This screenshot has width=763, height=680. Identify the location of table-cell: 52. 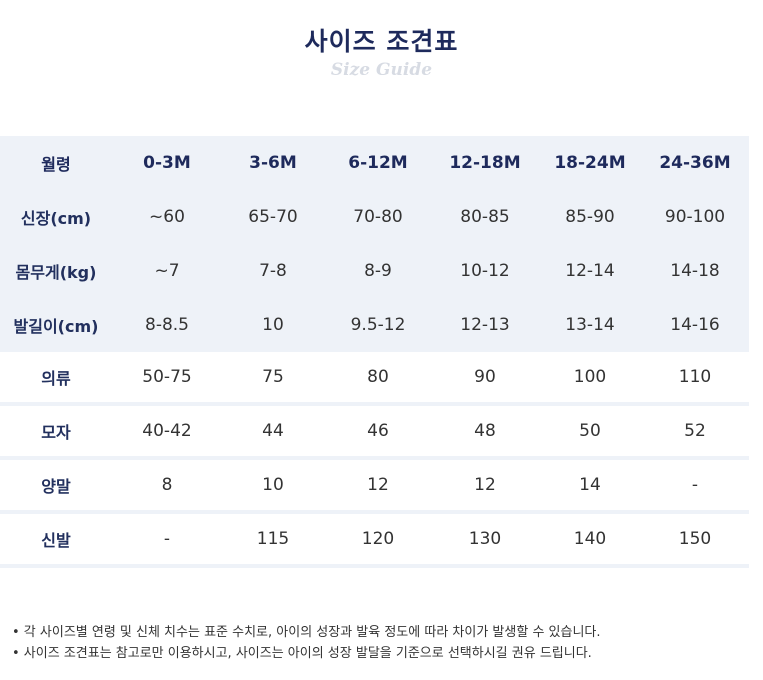
(695, 431).